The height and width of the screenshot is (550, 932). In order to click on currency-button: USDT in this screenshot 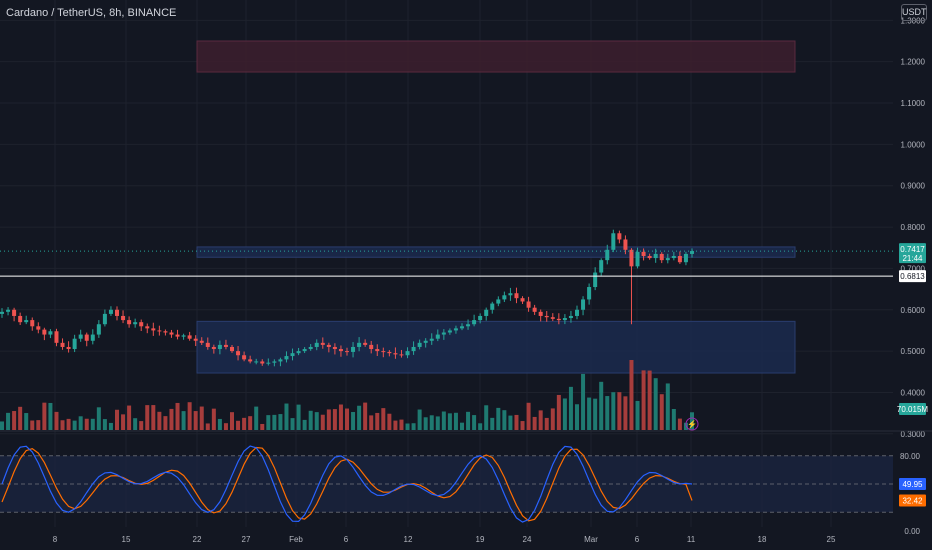, I will do `click(914, 12)`.